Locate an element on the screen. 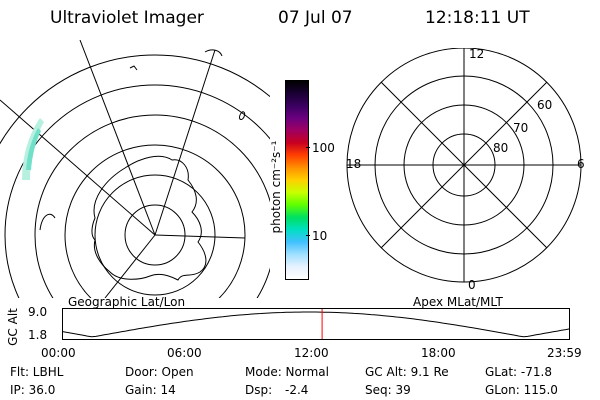 The image size is (600, 400). timeline-x-tick: 18:00 is located at coordinates (438, 353).